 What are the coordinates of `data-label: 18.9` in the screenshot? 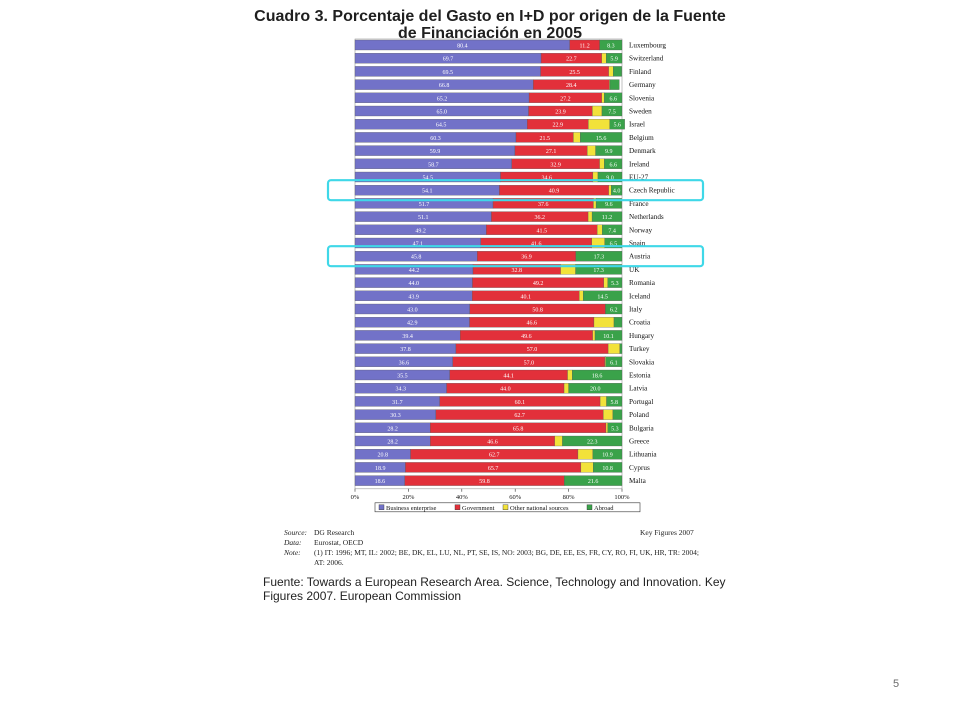 It's located at (380, 469).